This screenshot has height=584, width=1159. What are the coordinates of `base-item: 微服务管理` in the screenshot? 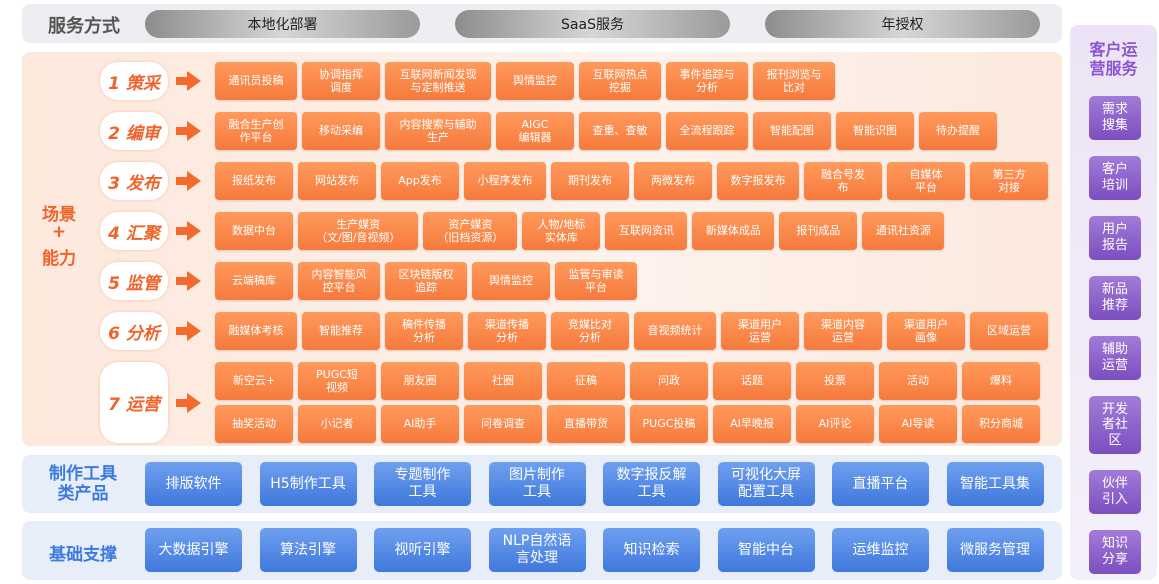 It's located at (995, 550).